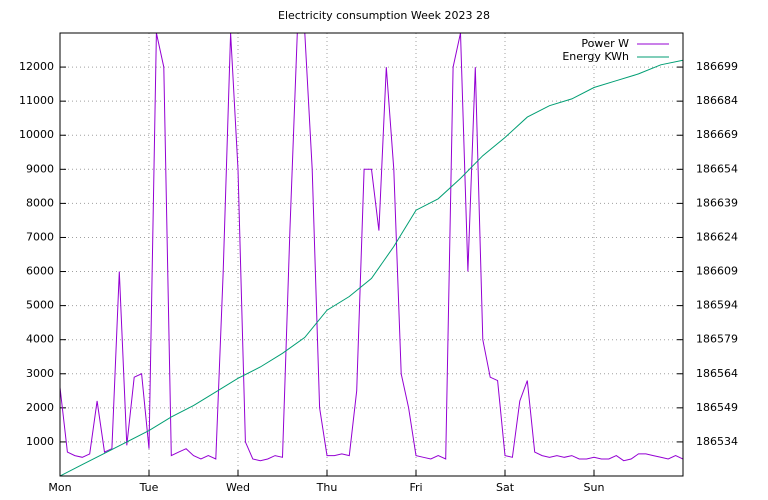 The image size is (768, 500). What do you see at coordinates (40, 271) in the screenshot?
I see `y-tick-label: 6000` at bounding box center [40, 271].